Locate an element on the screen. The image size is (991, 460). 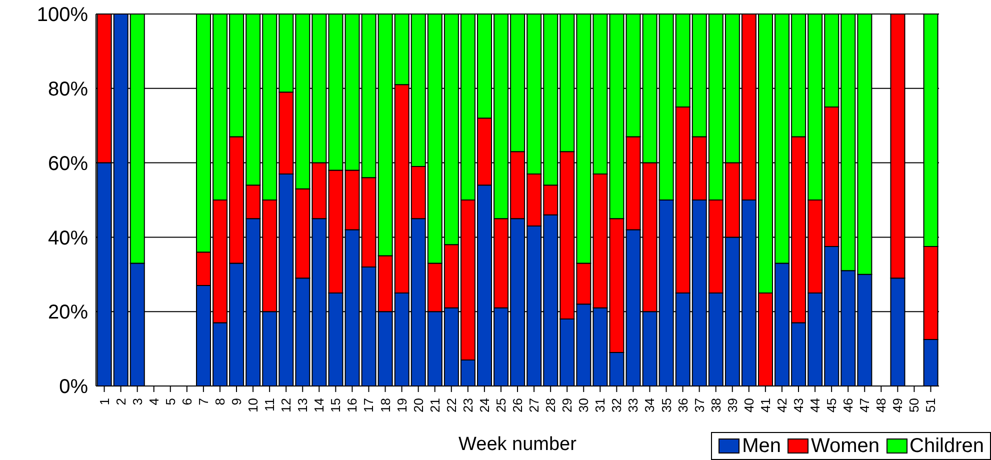
x-tick-label: 45 is located at coordinates (832, 405).